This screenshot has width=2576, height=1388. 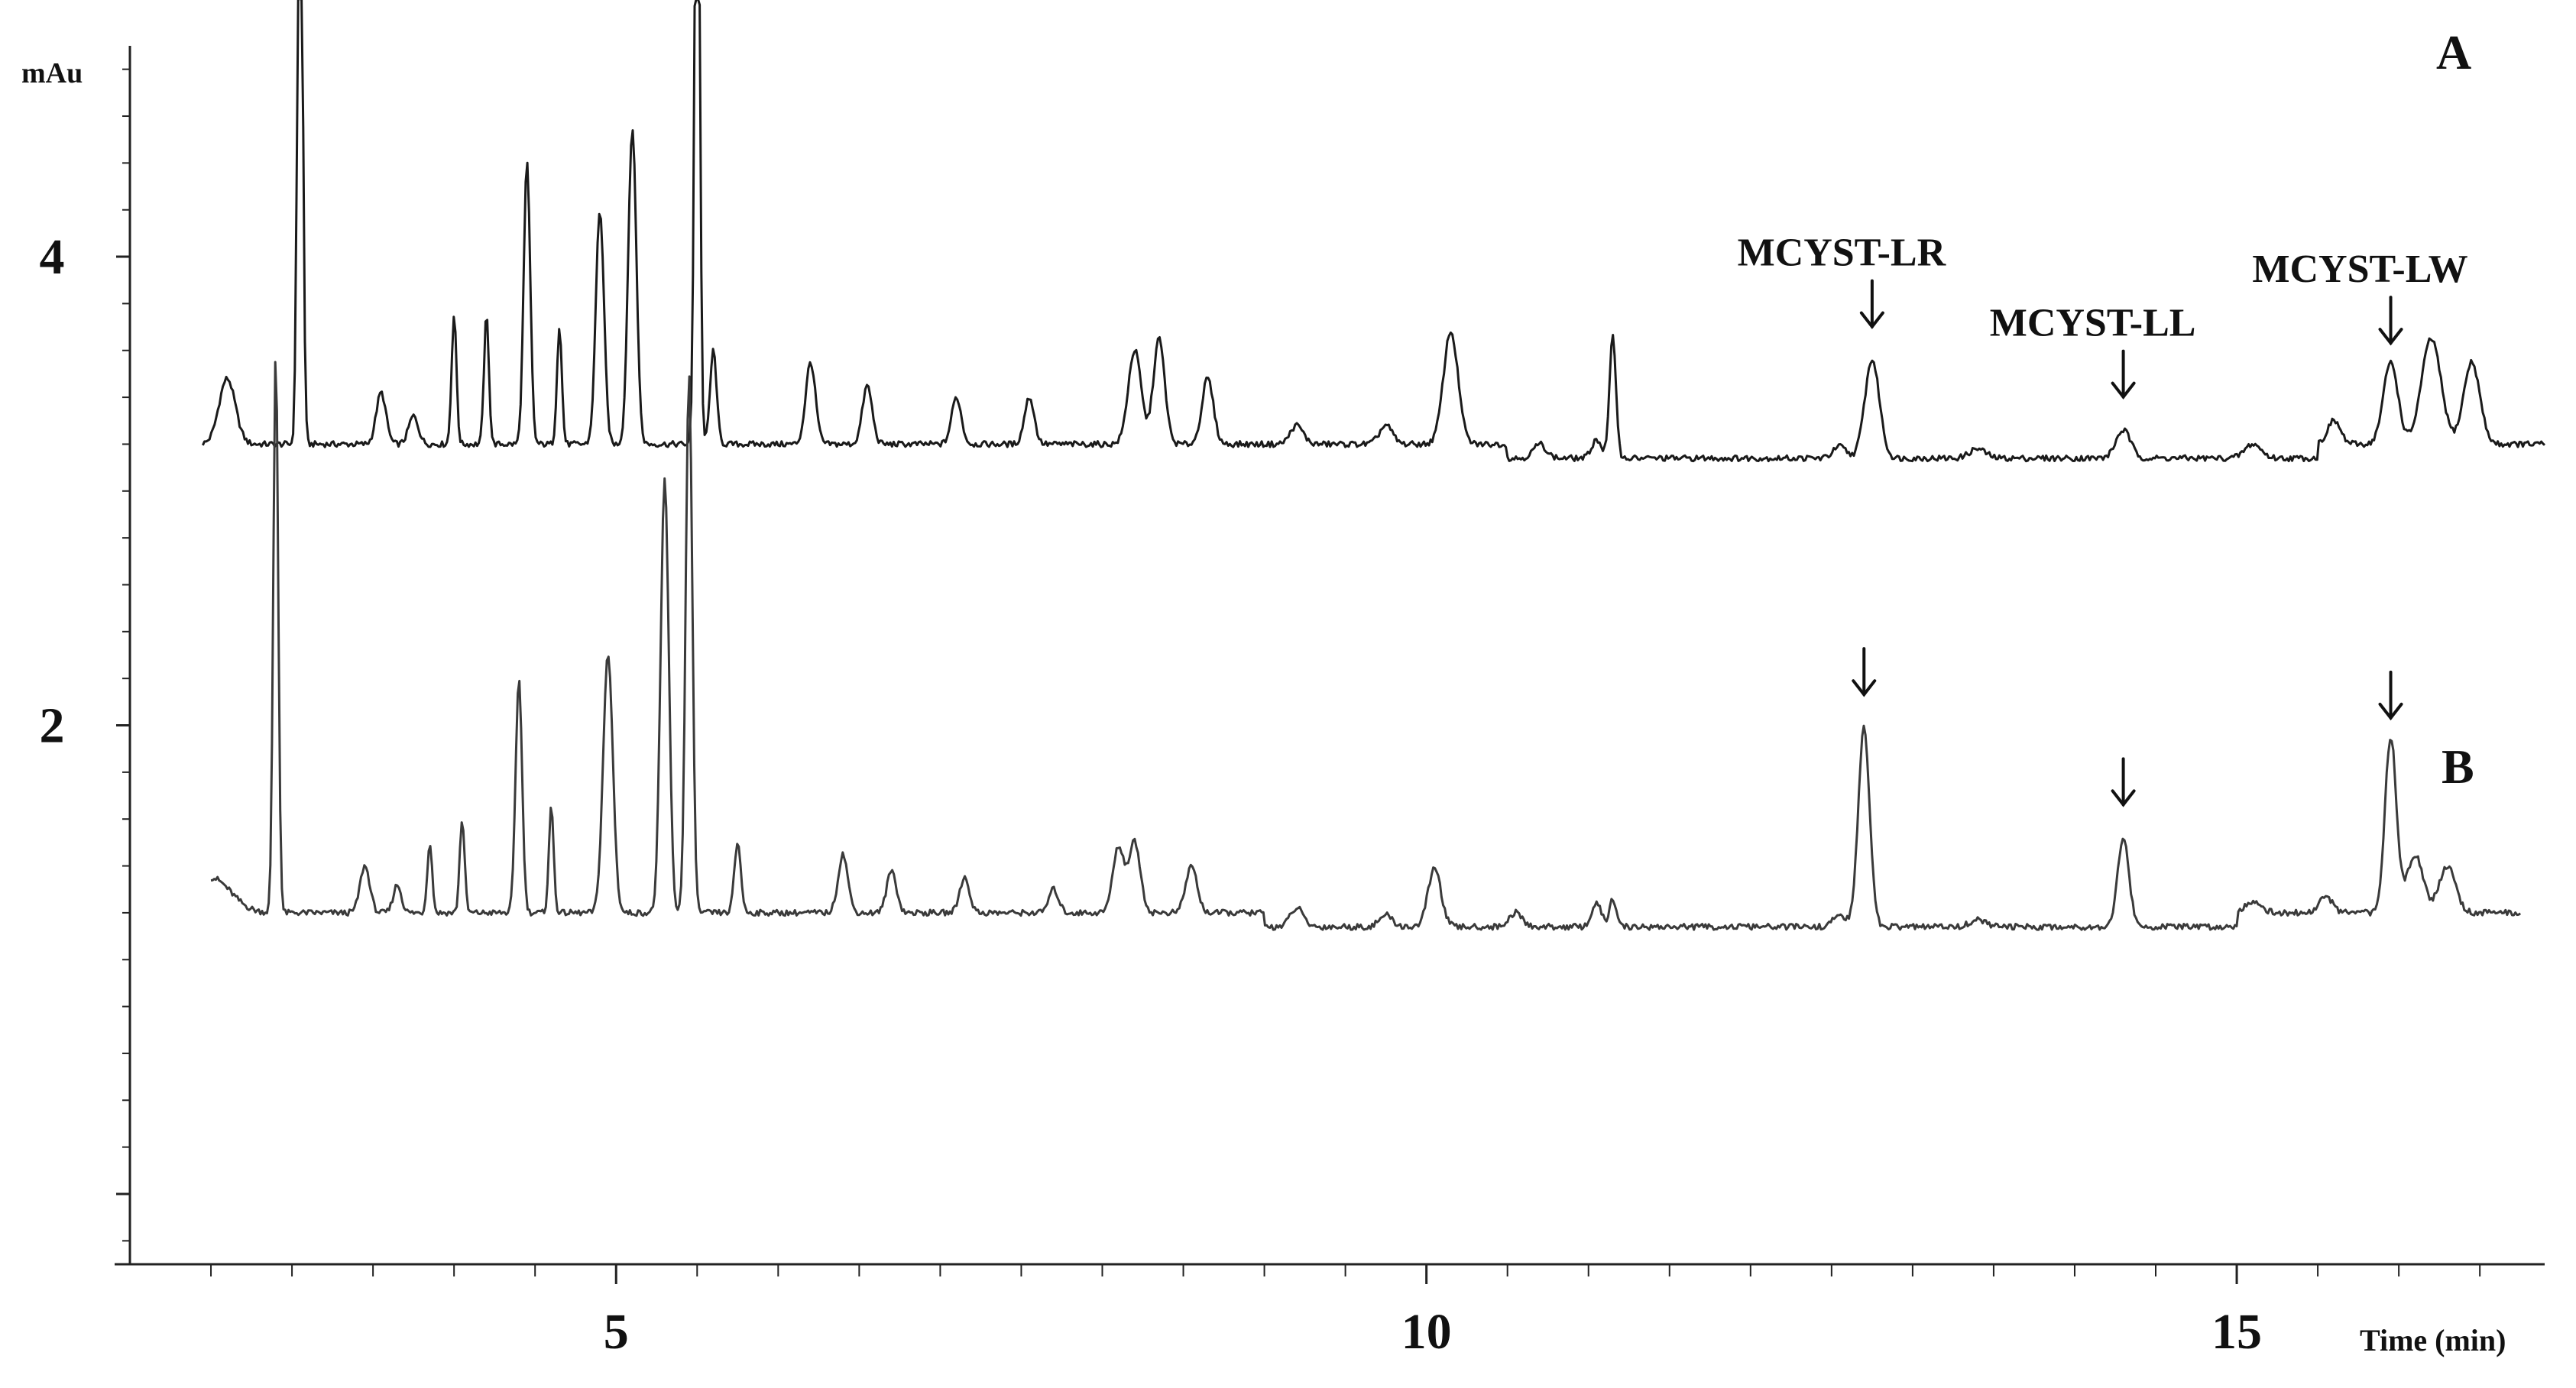 I want to click on y-axis-label: mAu, so click(x=52, y=73).